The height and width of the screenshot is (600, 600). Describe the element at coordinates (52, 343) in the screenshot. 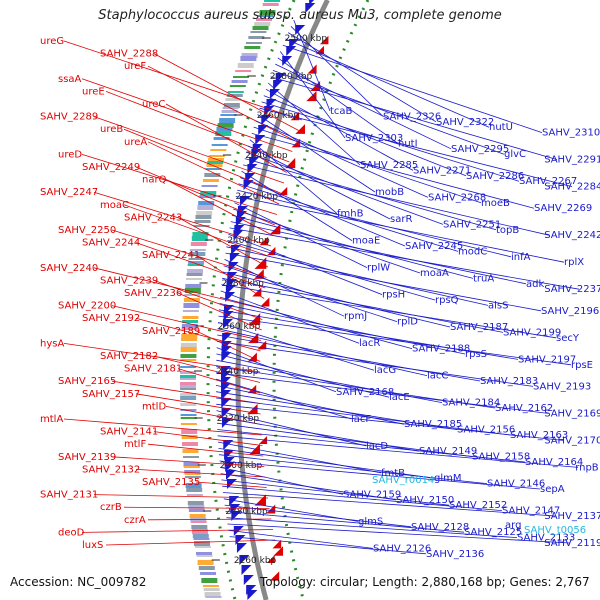

I see `forward-gene-label: hysA` at that location.